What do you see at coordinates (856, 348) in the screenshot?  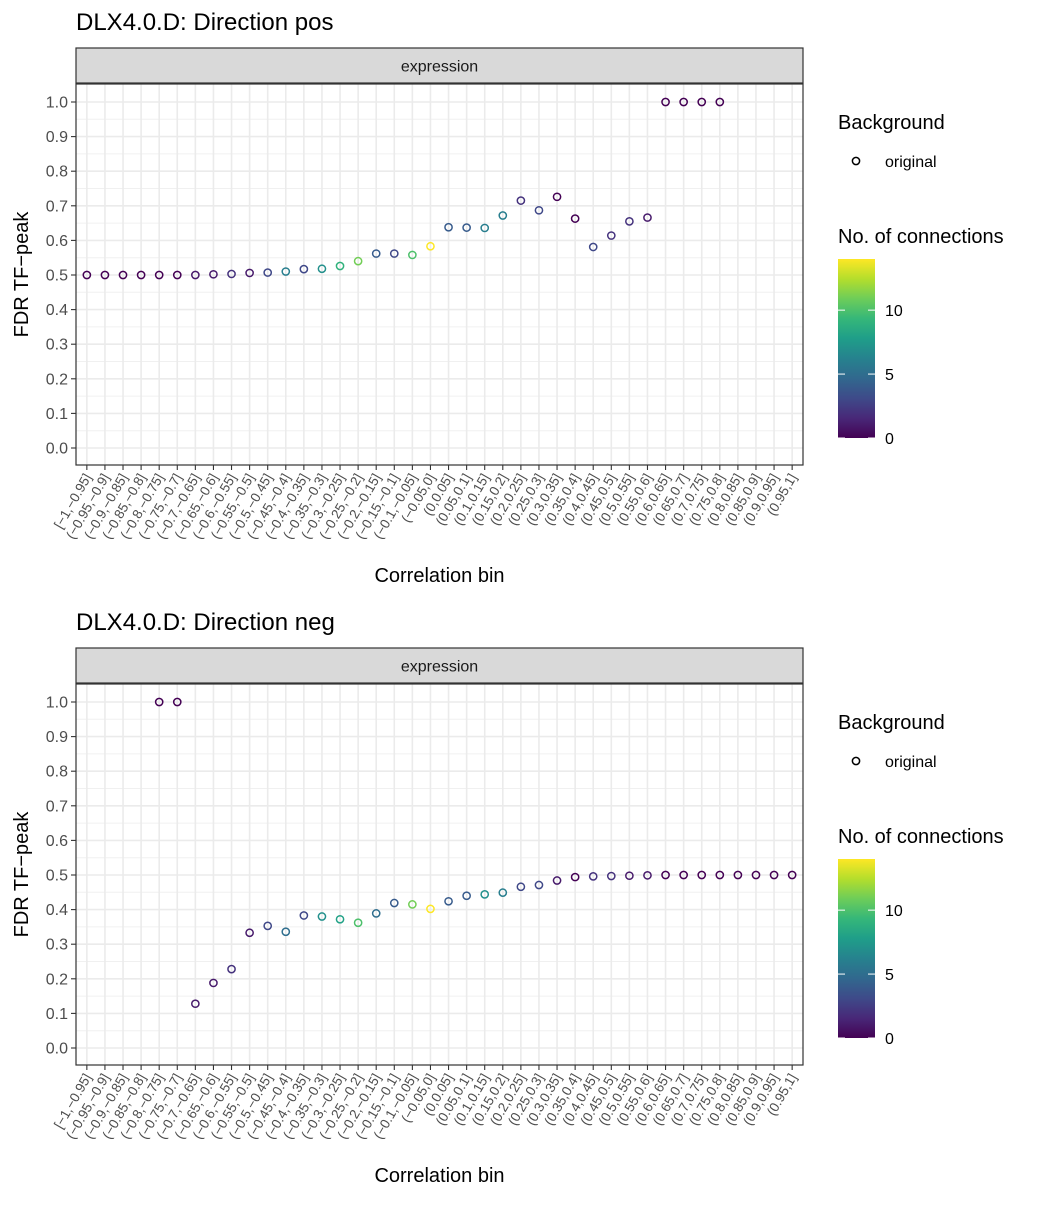 I see `colorbar` at bounding box center [856, 348].